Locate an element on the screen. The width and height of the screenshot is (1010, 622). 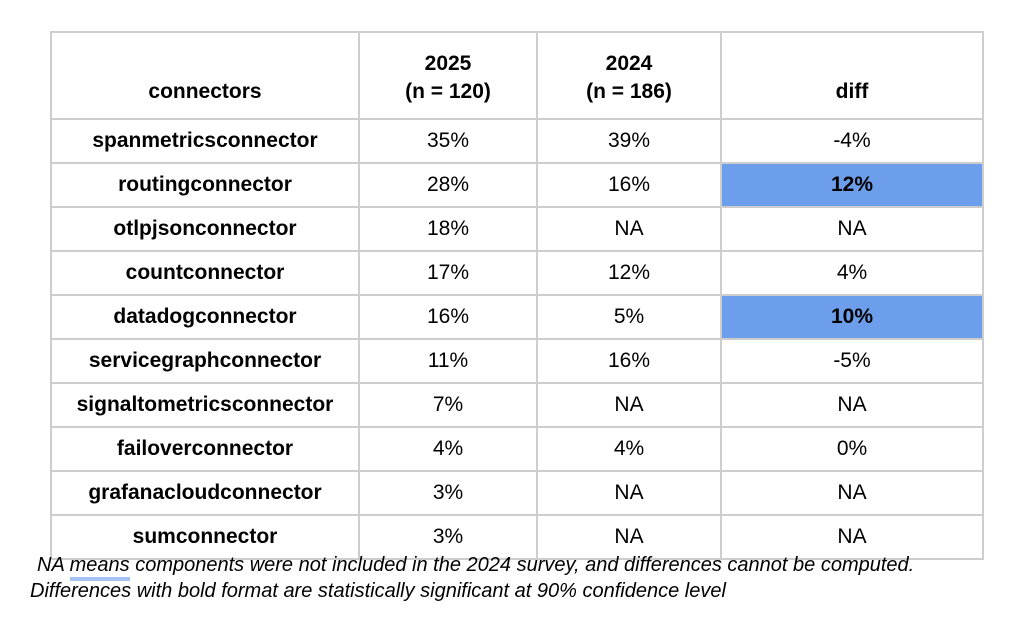
connector-name: spanmetricsconnector is located at coordinates (205, 141).